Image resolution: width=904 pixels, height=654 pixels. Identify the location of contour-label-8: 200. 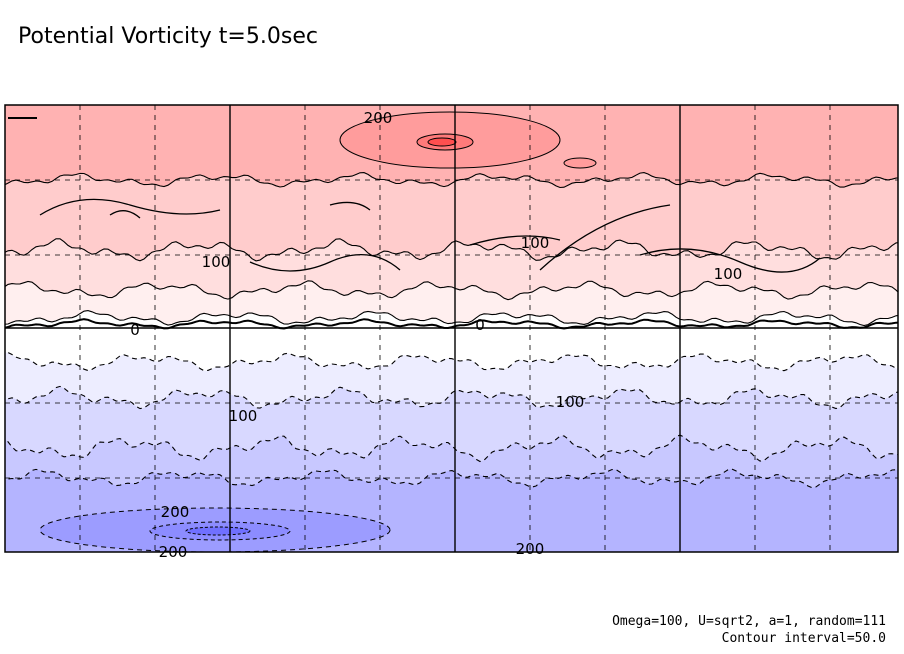
(175, 512).